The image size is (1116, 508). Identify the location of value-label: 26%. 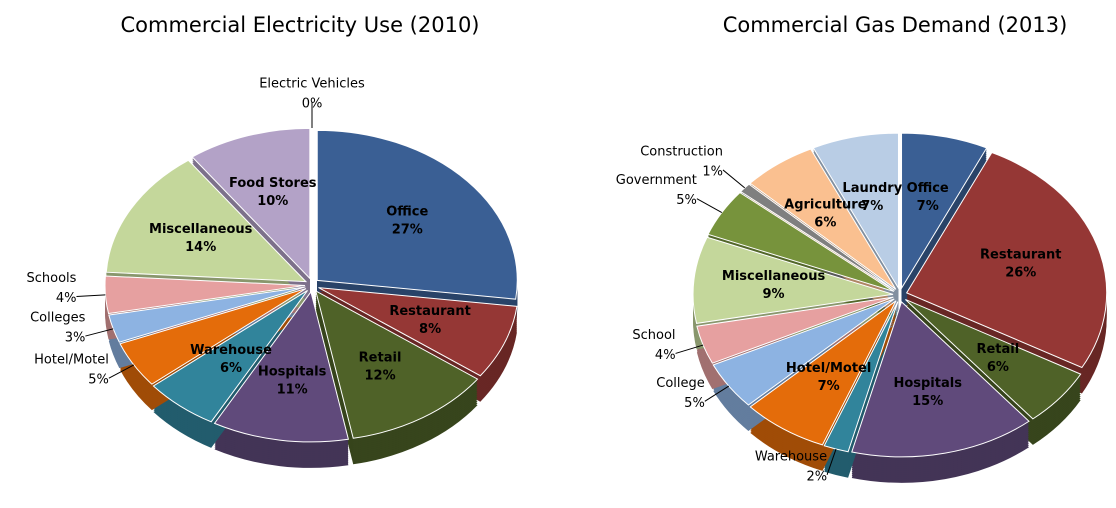
(1020, 273).